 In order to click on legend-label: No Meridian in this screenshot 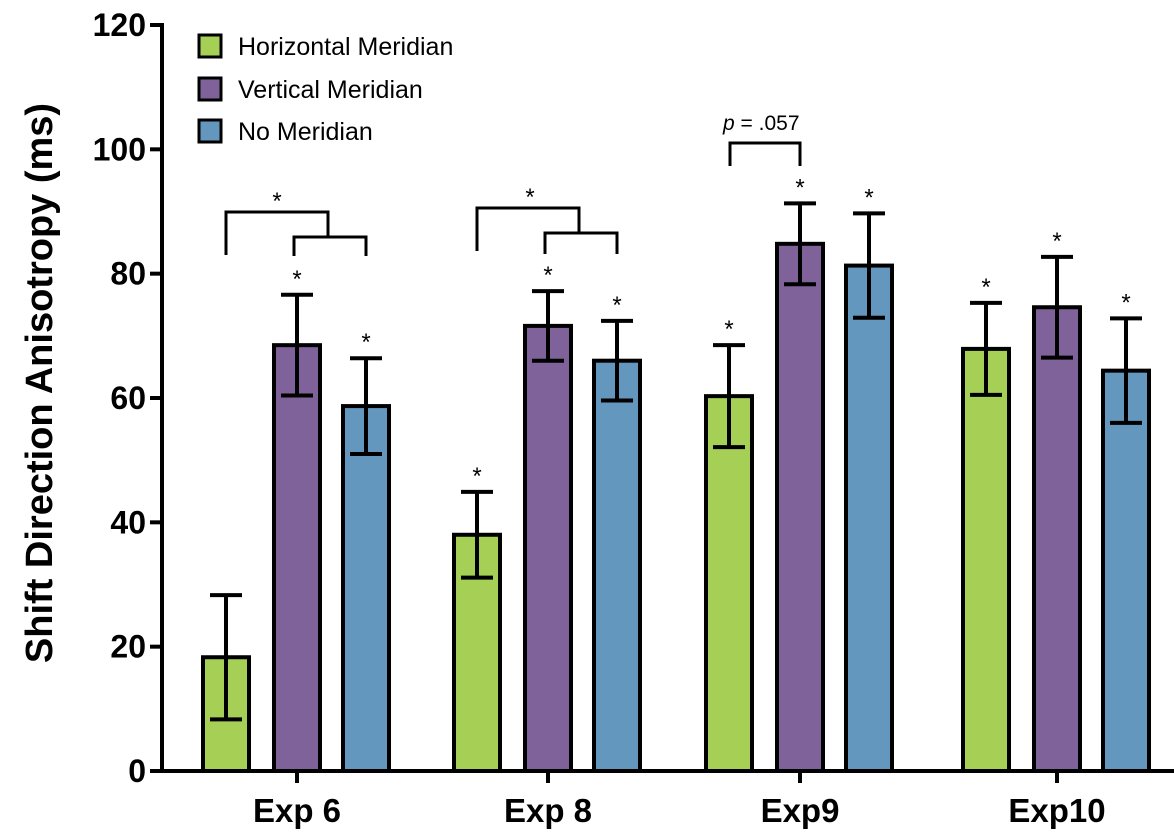, I will do `click(305, 132)`.